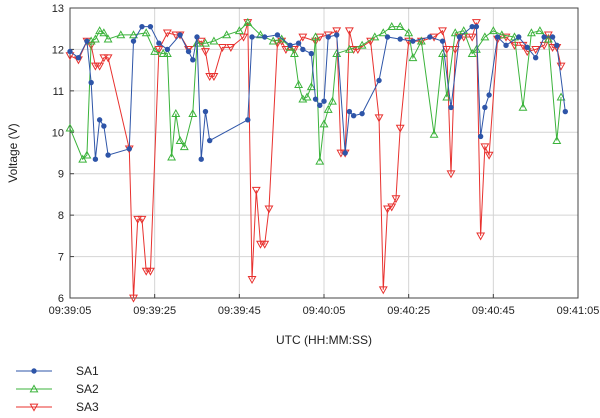 The height and width of the screenshot is (418, 600). I want to click on x-tick-label: 09:40:45, so click(493, 311).